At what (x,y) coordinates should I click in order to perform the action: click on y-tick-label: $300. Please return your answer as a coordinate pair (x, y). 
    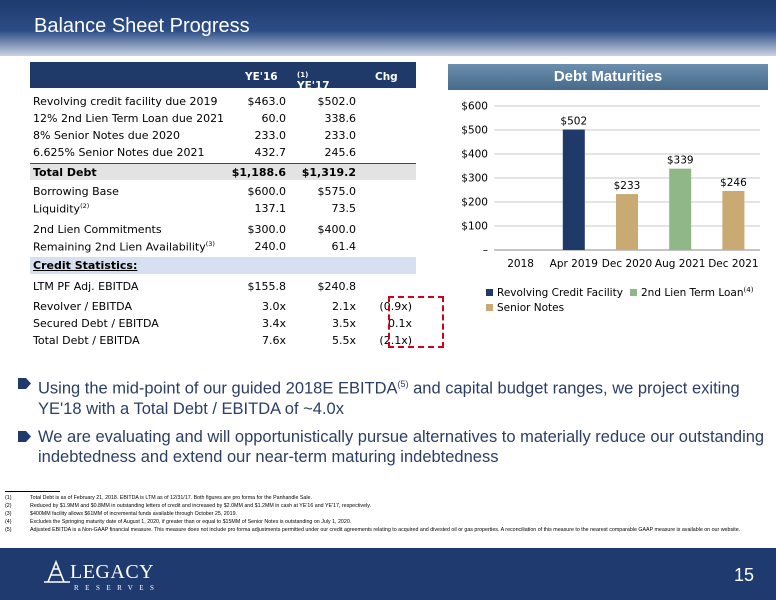
    Looking at the image, I should click on (474, 179).